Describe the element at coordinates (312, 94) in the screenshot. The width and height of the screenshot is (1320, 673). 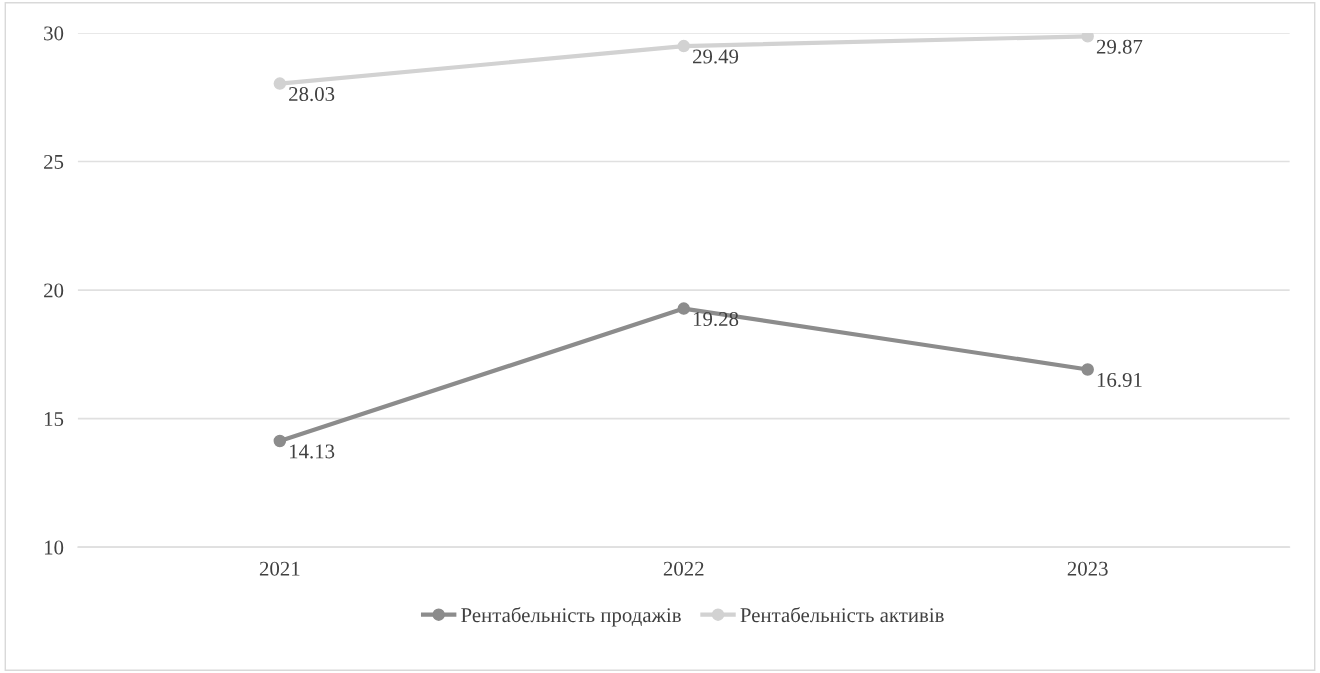
I see `data-label: 28.03` at that location.